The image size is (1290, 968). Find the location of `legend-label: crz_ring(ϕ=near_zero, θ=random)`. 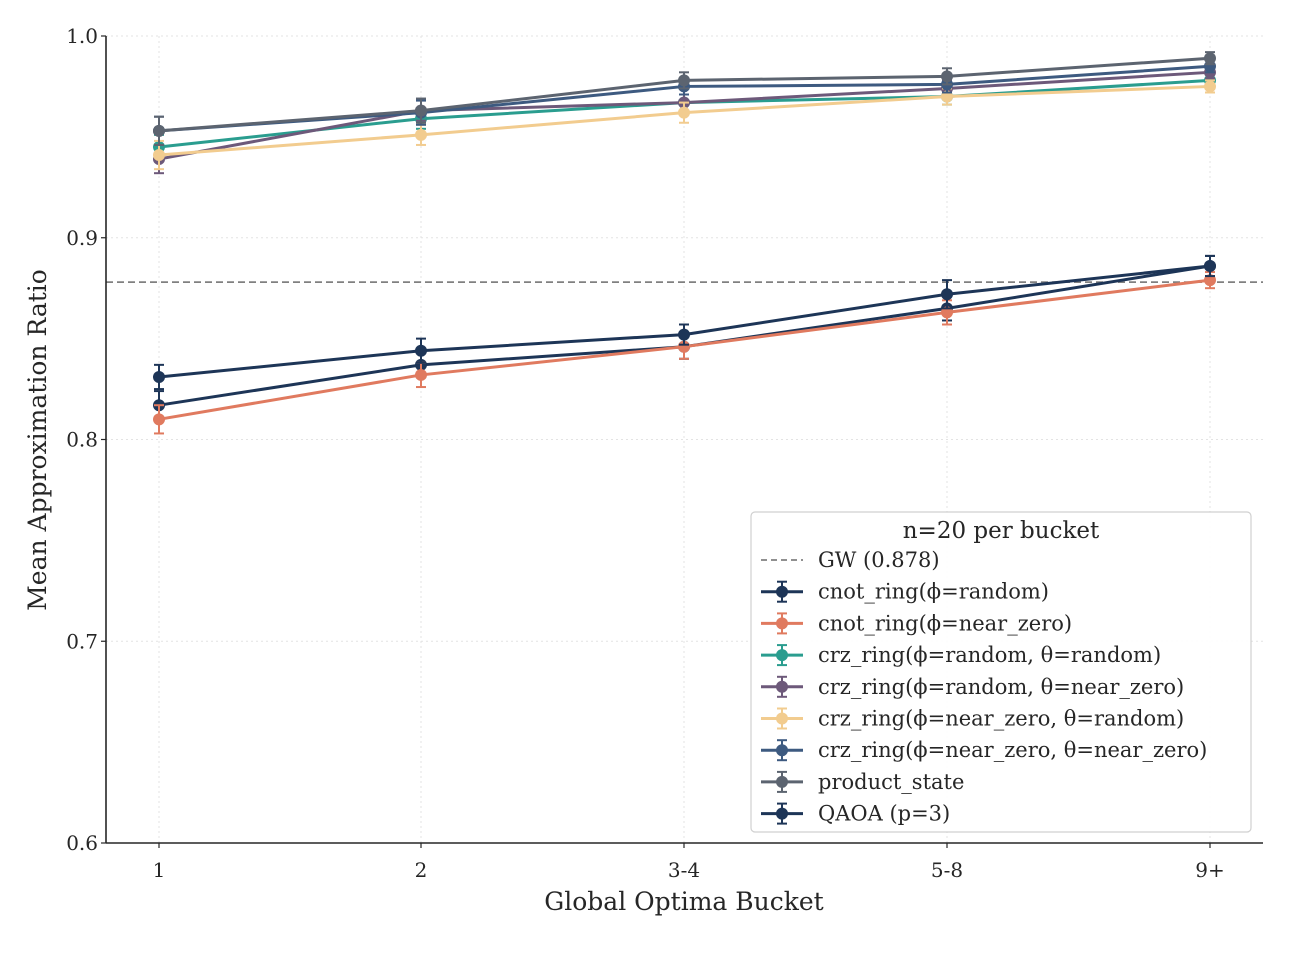

legend-label: crz_ring(ϕ=near_zero, θ=random) is located at coordinates (1001, 719).